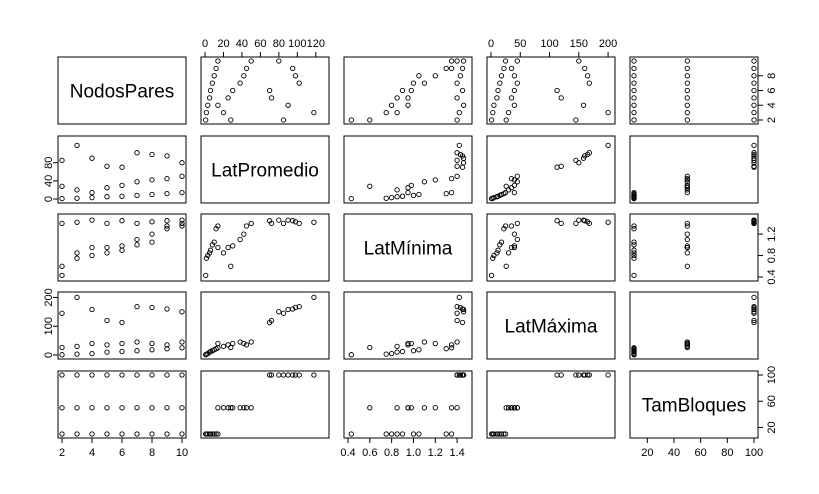 The width and height of the screenshot is (819, 494). I want to click on x-tick-label: 0, so click(491, 44).